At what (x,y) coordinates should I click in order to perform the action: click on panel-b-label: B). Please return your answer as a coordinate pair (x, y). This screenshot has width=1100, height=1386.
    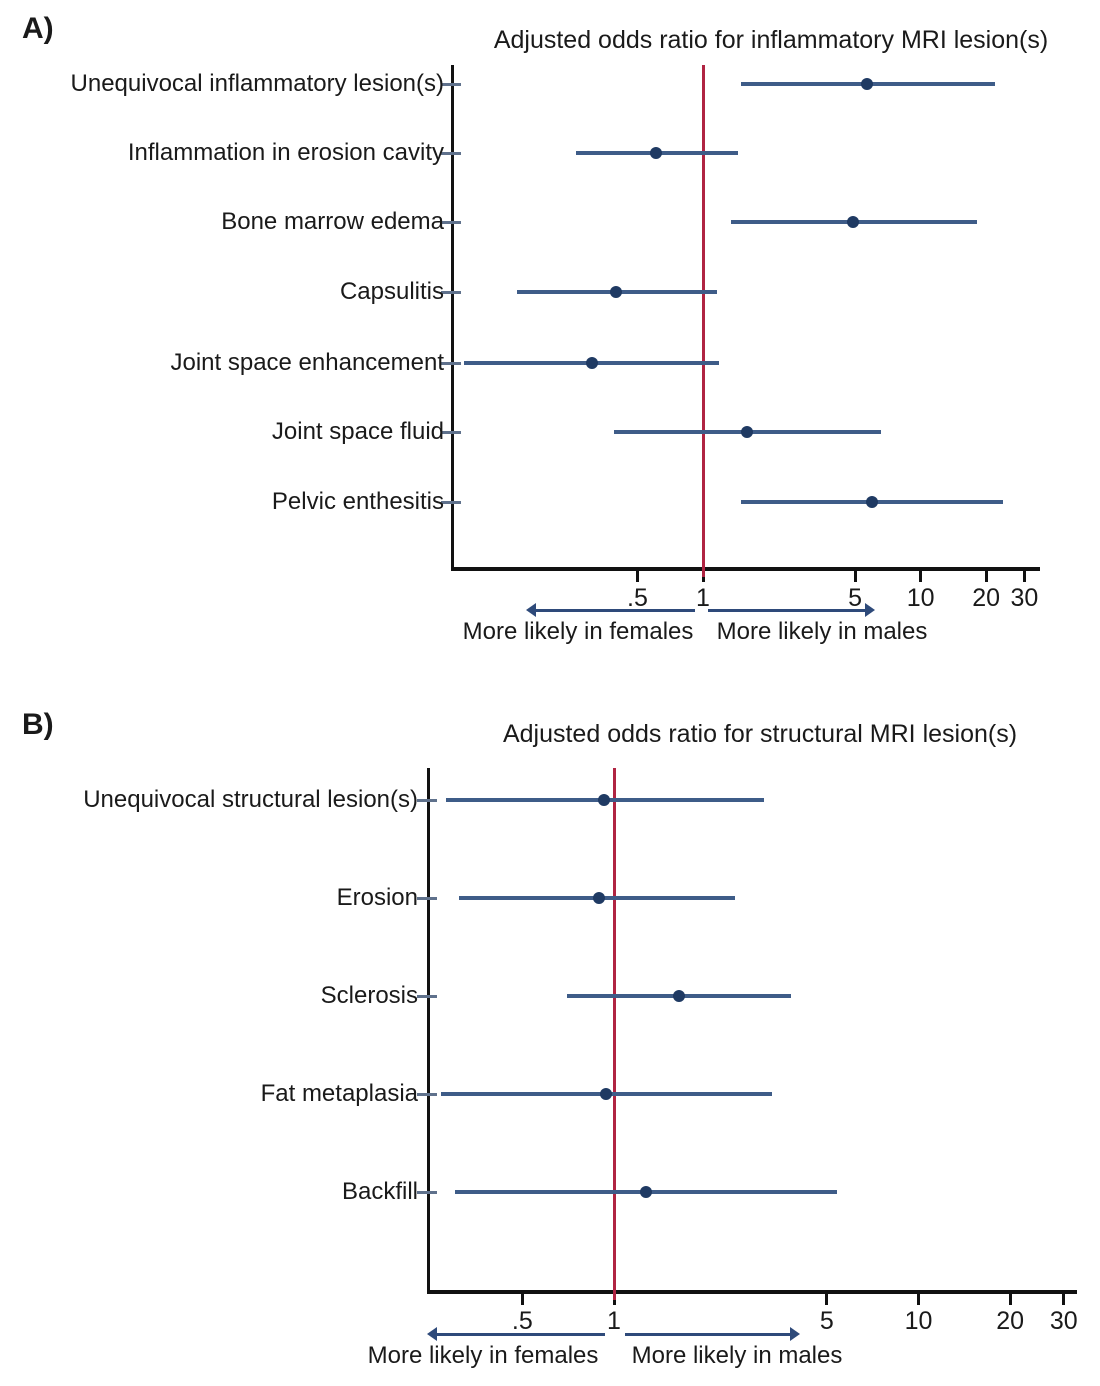
    Looking at the image, I should click on (38, 724).